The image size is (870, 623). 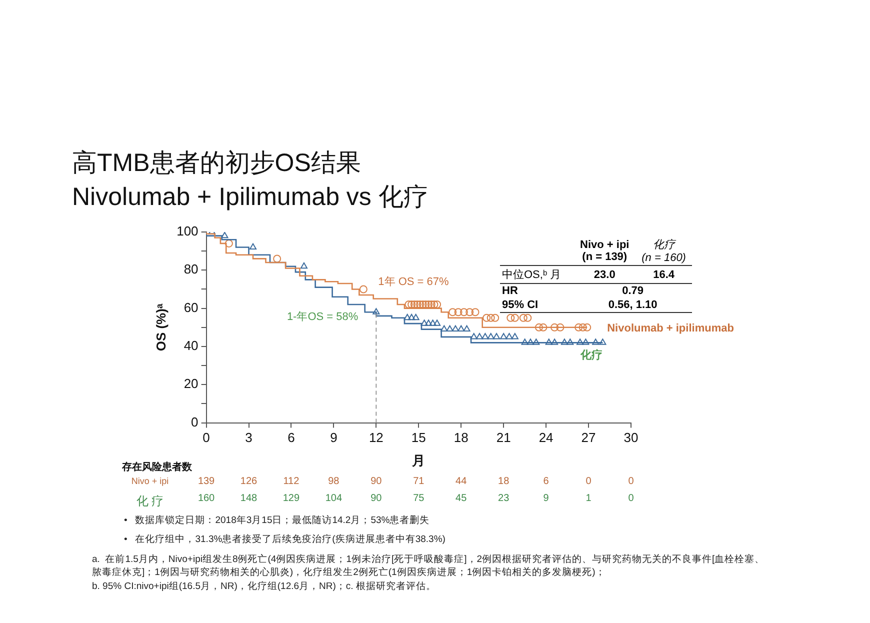 I want to click on text: 1, so click(x=589, y=498).